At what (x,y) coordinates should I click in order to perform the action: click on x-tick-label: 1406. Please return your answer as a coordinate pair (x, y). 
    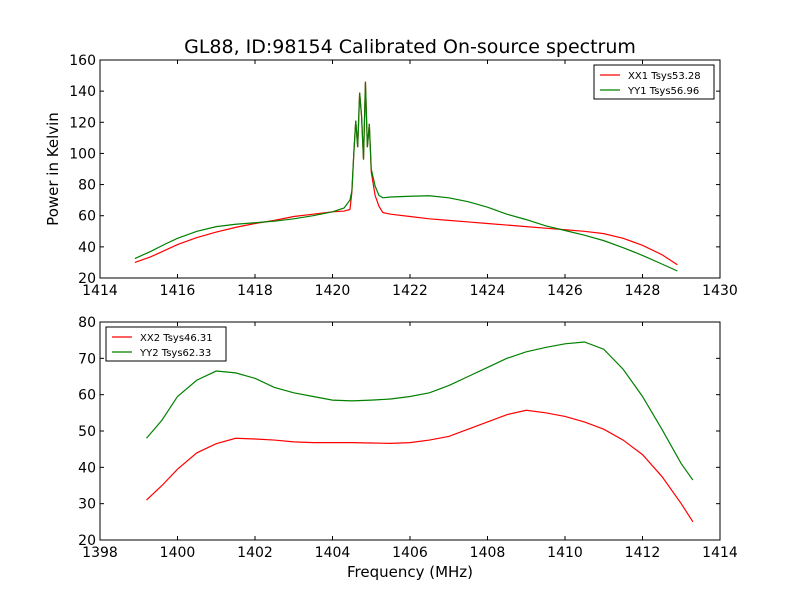
    Looking at the image, I should click on (410, 553).